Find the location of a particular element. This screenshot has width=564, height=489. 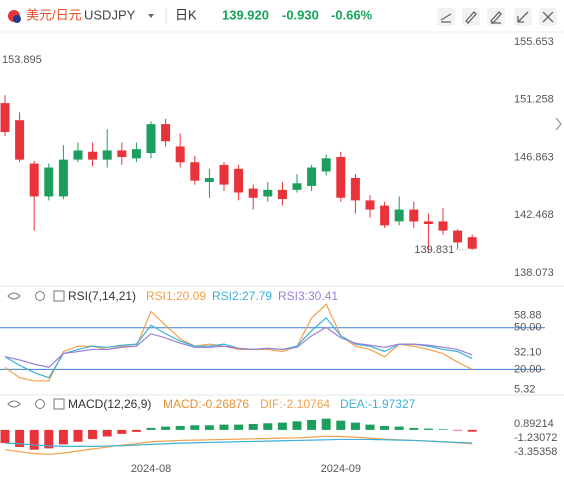

change-pct: -0.66% is located at coordinates (352, 14).